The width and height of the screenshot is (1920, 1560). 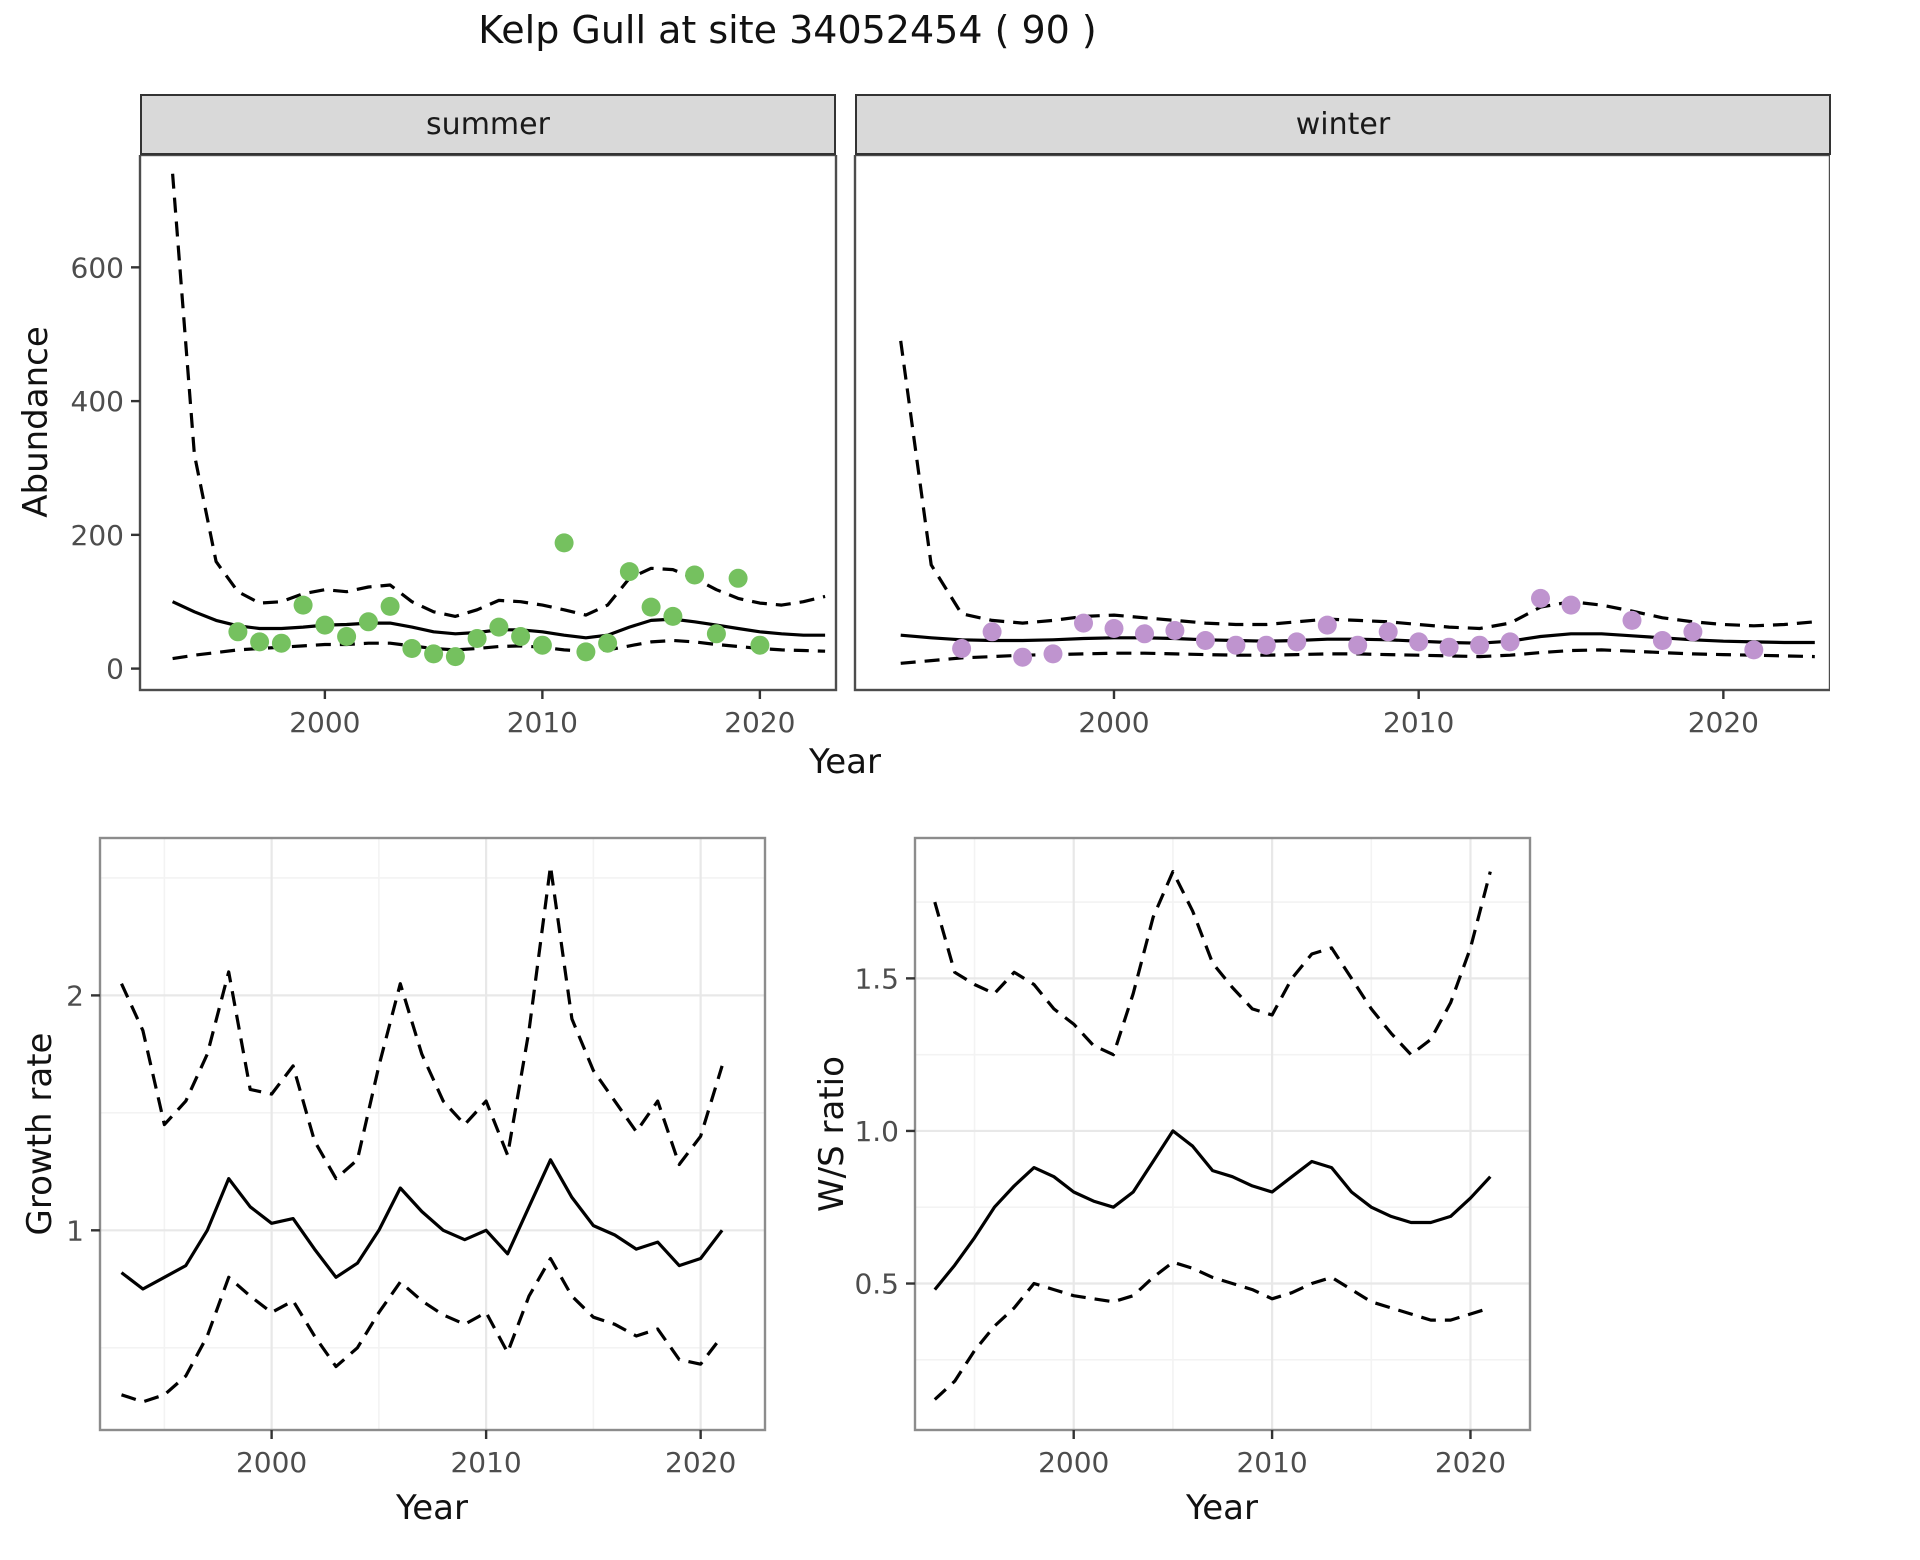 What do you see at coordinates (845, 762) in the screenshot?
I see `top-x-axis-label: Year` at bounding box center [845, 762].